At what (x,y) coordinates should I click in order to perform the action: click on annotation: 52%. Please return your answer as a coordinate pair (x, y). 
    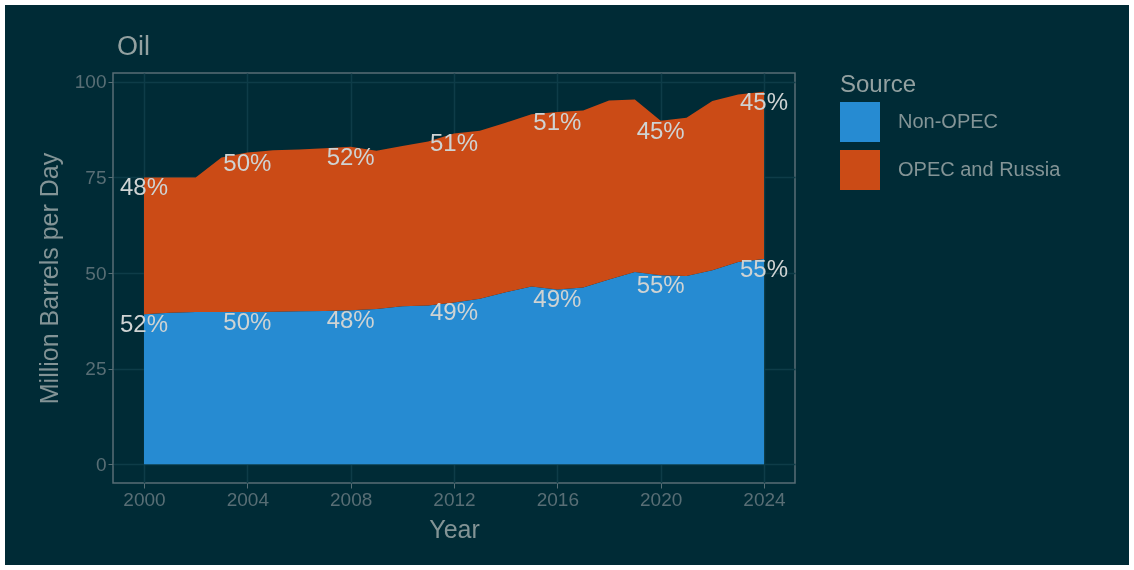
    Looking at the image, I should click on (350, 156).